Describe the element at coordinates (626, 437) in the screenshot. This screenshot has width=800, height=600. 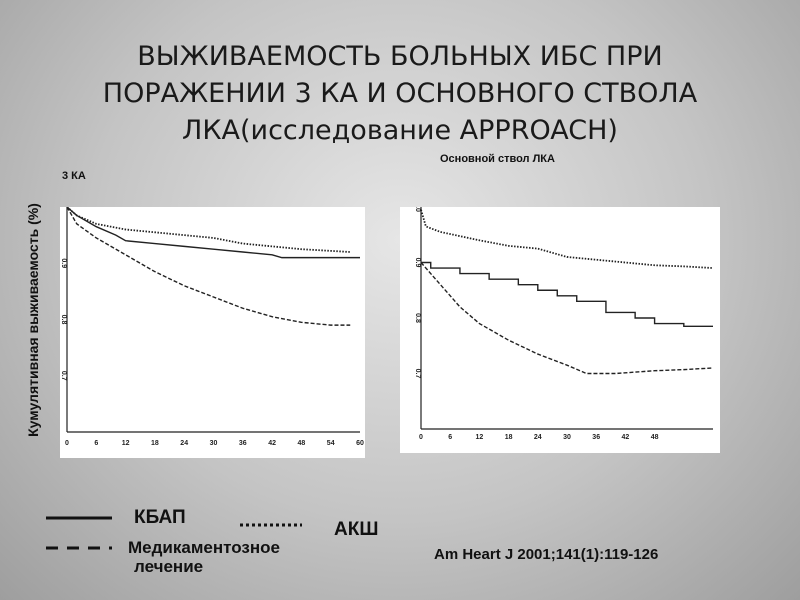
I see `lmca-x-tick-label: 42` at that location.